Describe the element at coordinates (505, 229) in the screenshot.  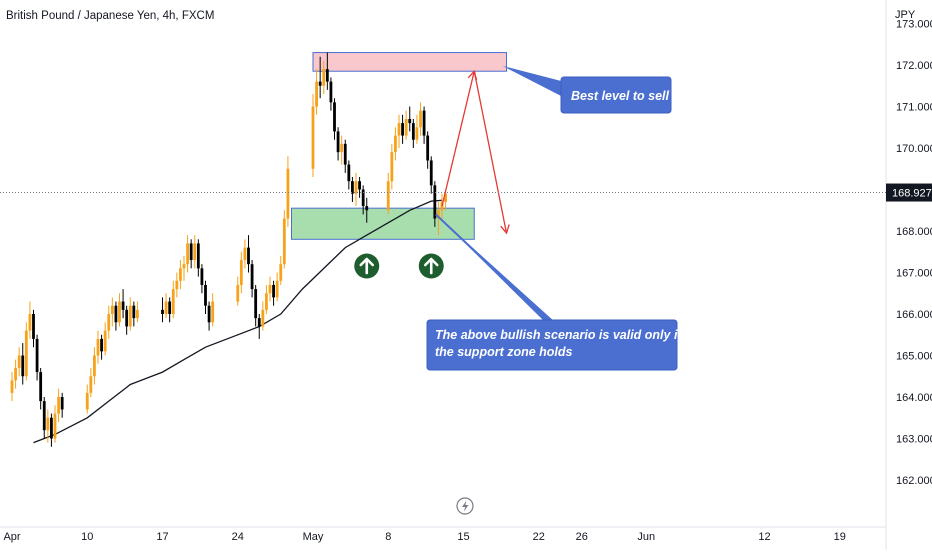
I see `projection-arrowhead-down` at that location.